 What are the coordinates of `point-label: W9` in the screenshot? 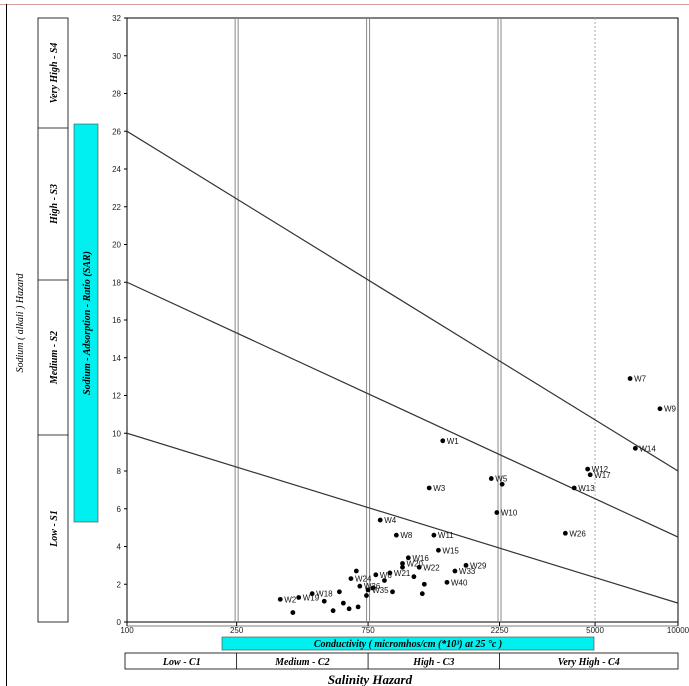 It's located at (670, 409).